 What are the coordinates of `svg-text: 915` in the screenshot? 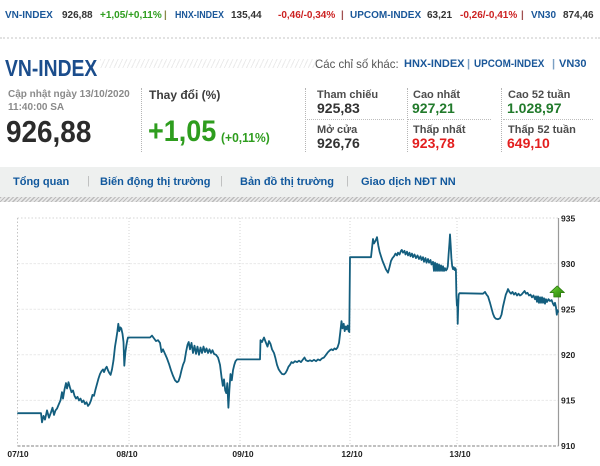 It's located at (568, 401).